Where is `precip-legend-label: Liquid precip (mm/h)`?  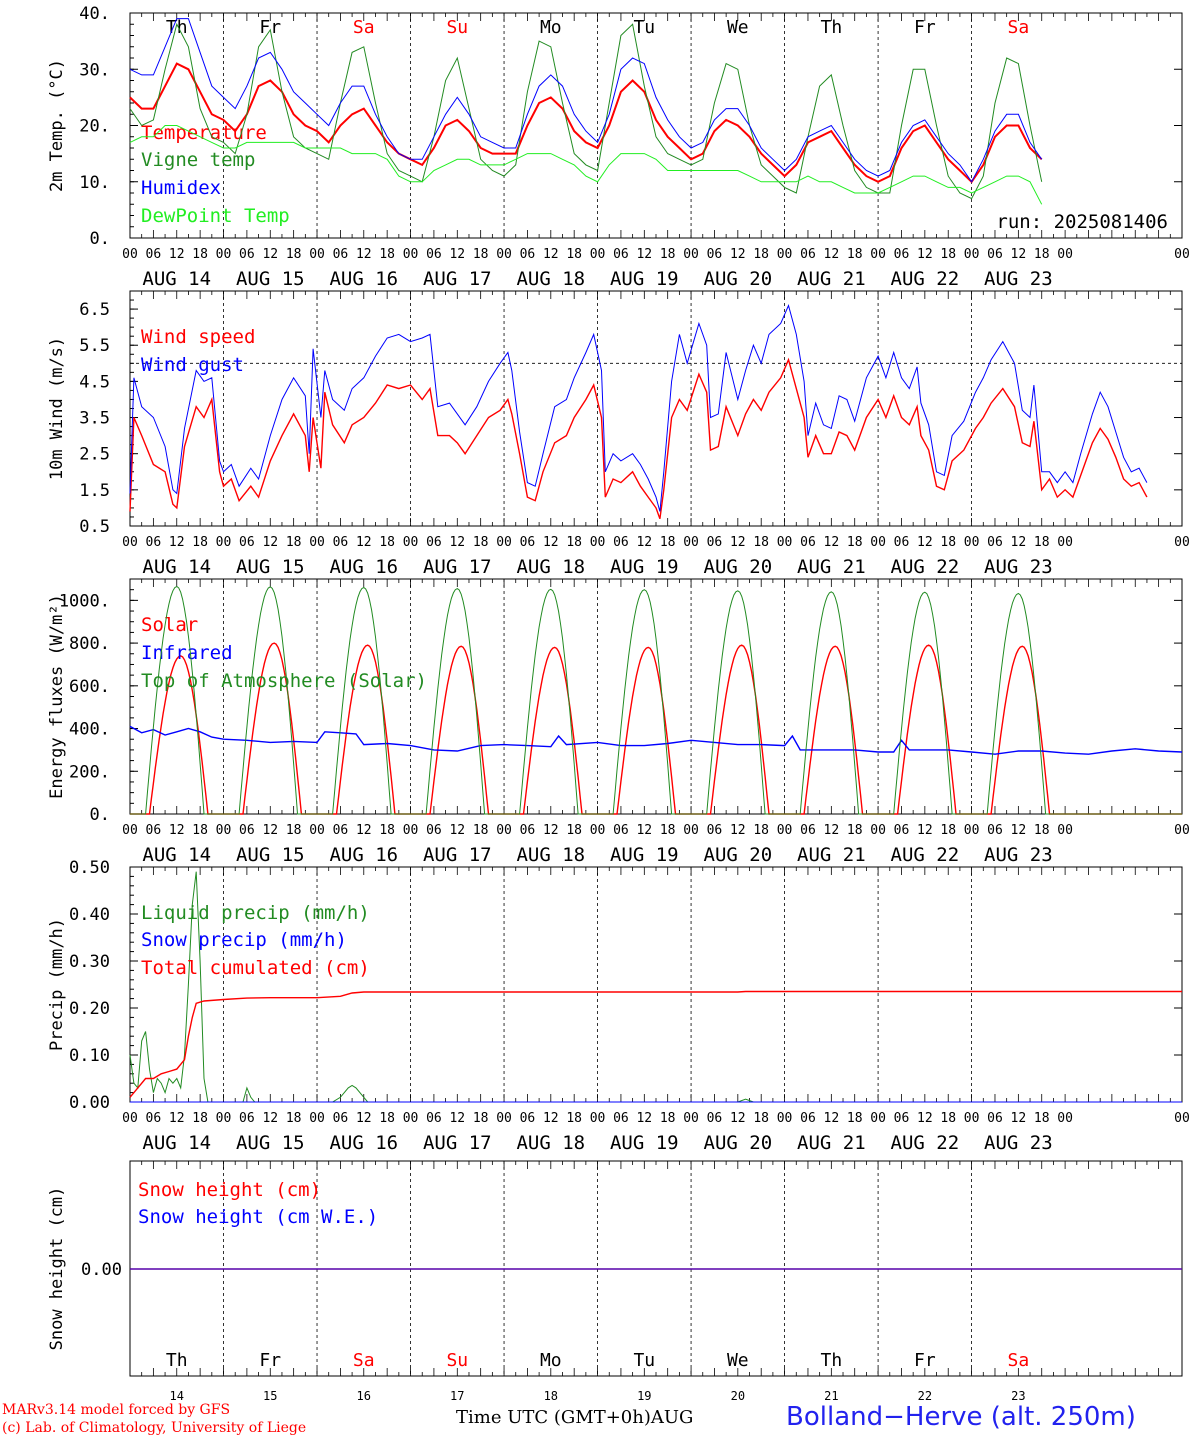
precip-legend-label: Liquid precip (mm/h) is located at coordinates (255, 913).